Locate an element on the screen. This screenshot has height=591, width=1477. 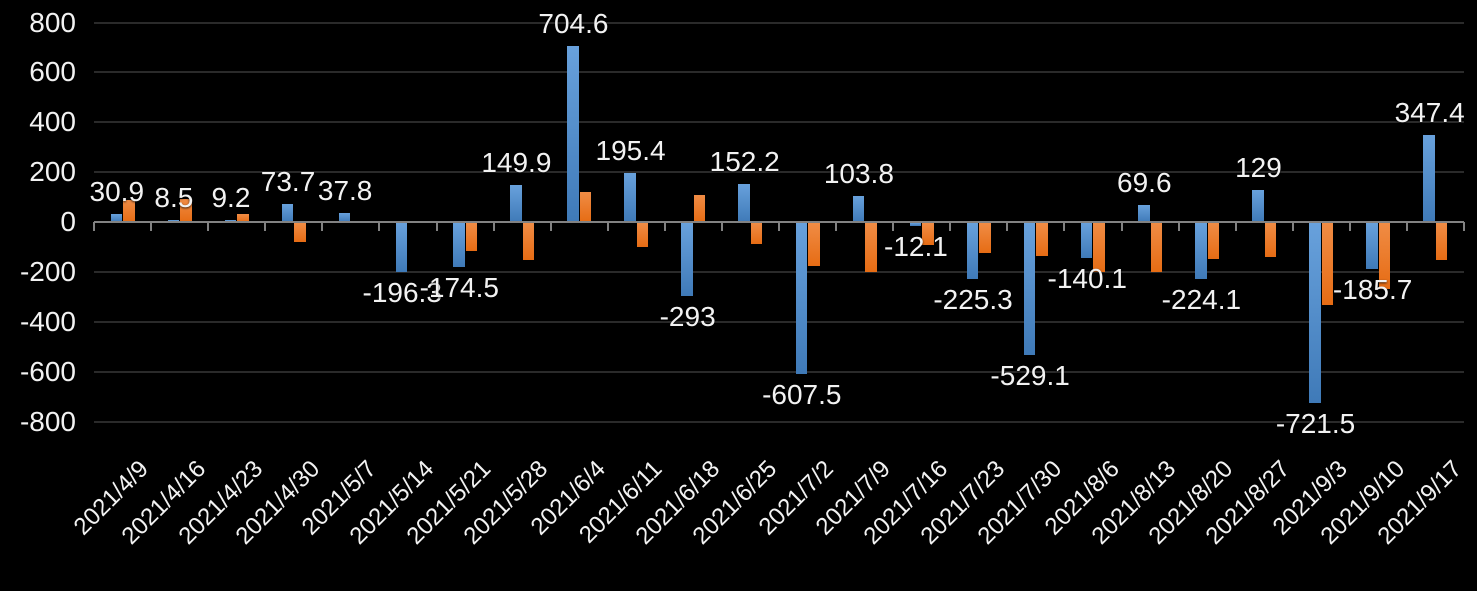
data-label: -607.5 is located at coordinates (802, 395).